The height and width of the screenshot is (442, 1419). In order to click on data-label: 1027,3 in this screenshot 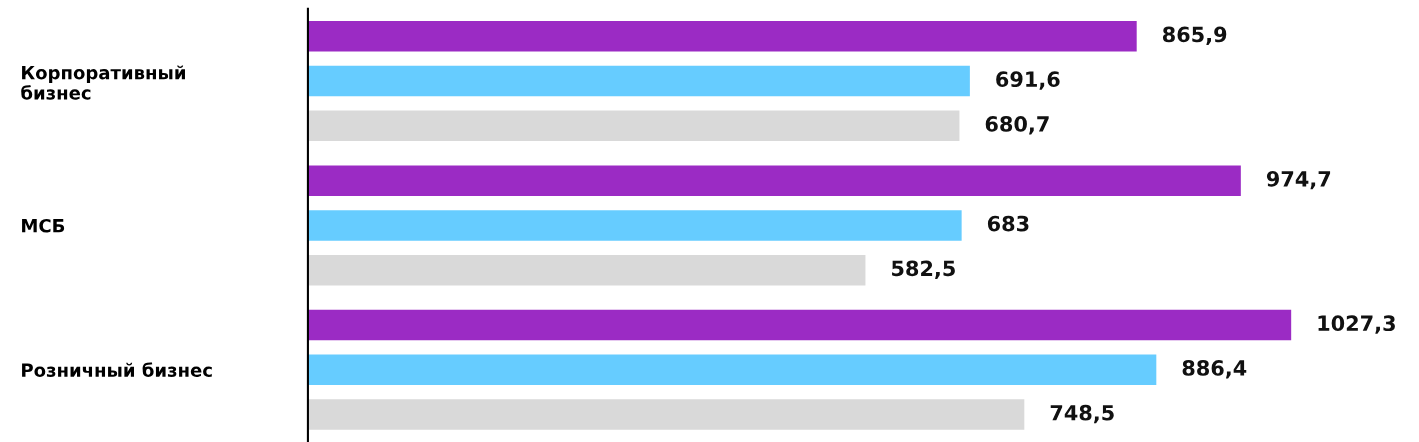, I will do `click(1356, 324)`.